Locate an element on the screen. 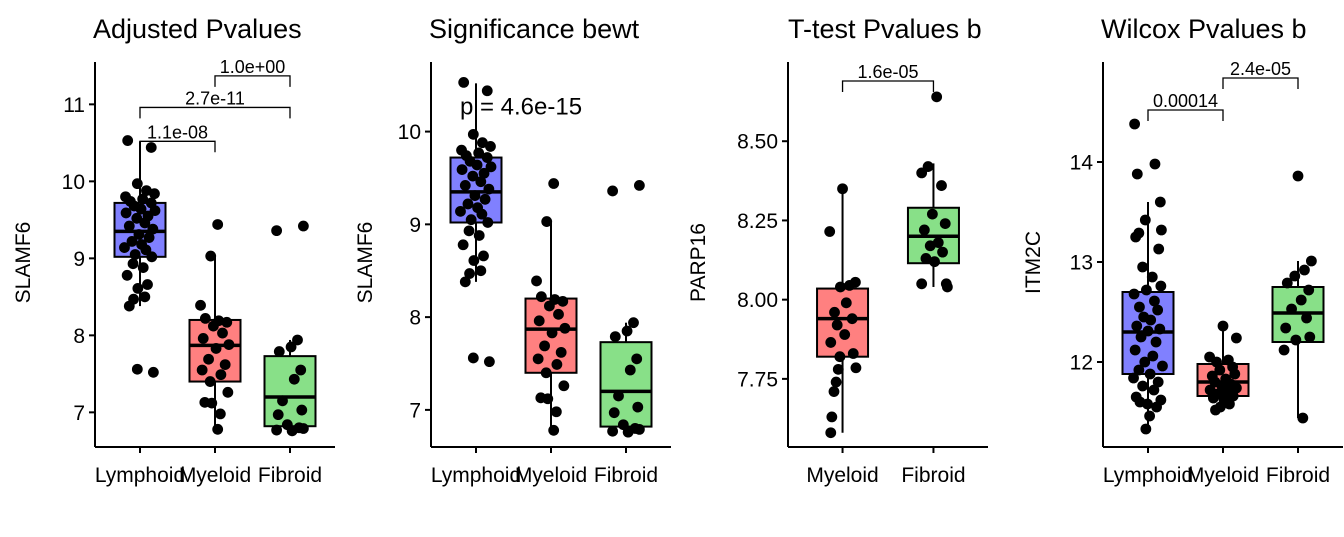  y-axis-label: SLAMF6 is located at coordinates (365, 263).